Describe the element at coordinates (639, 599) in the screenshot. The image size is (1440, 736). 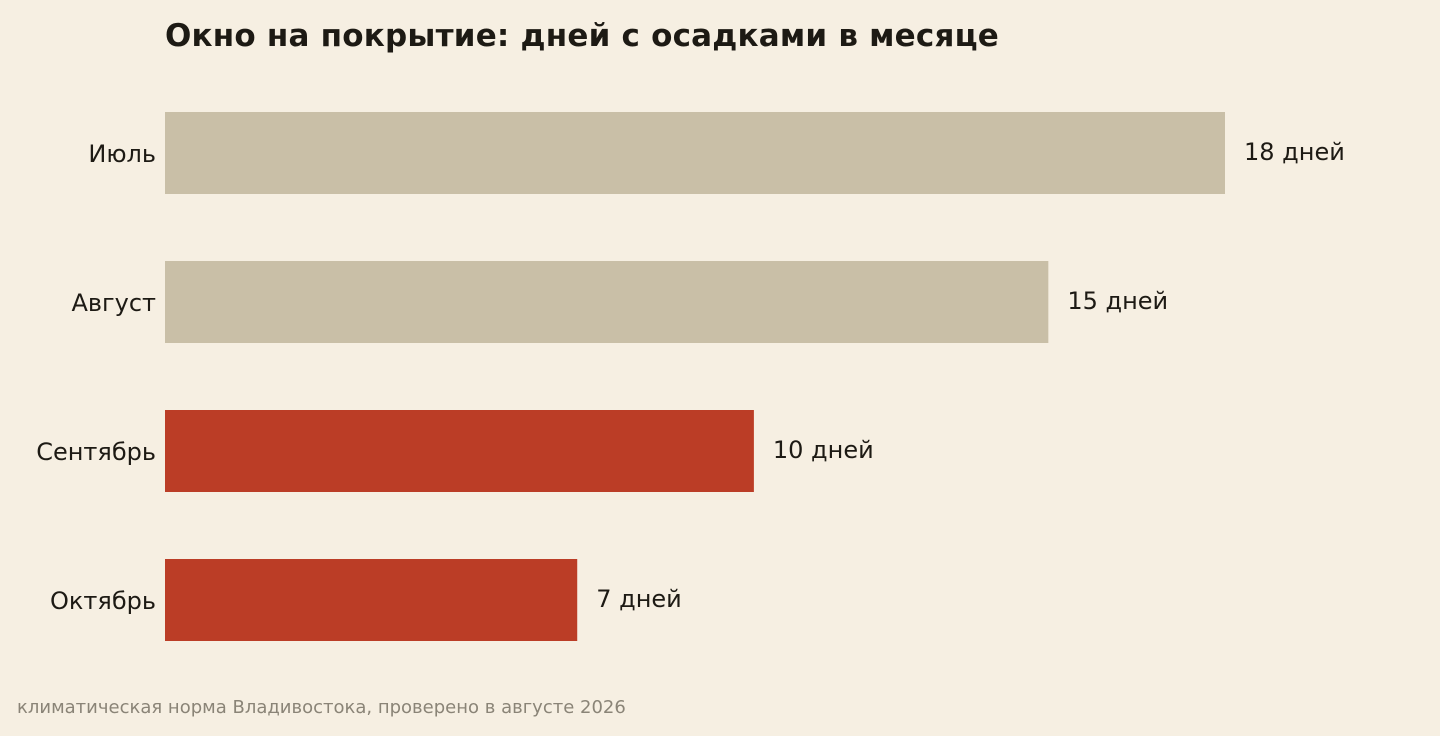
I see `value-label: 7 дней` at that location.